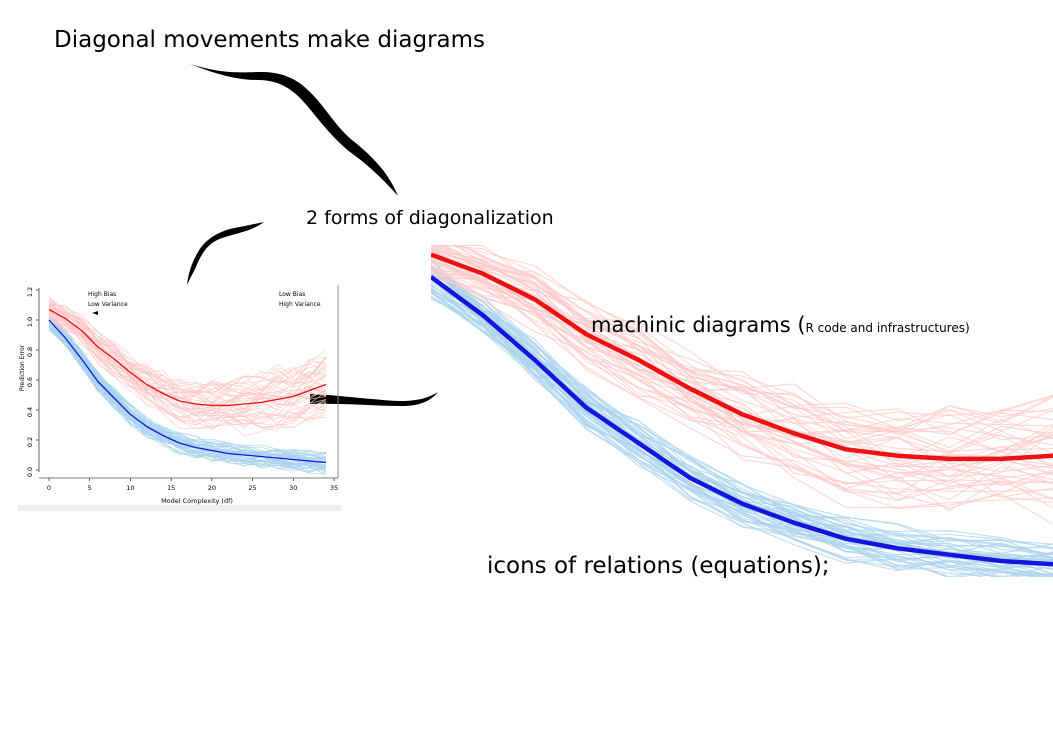 The image size is (1053, 745). Describe the element at coordinates (30, 472) in the screenshot. I see `y-tick-label: 0.0` at that location.